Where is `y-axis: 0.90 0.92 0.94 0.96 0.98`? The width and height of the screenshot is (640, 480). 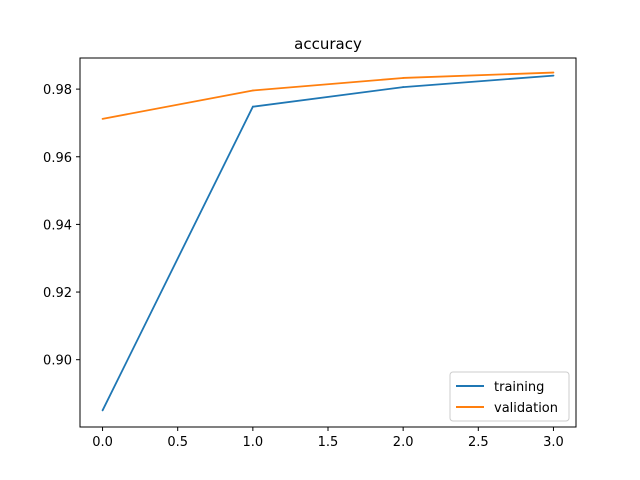 y-axis: 0.90 0.92 0.94 0.96 0.98 is located at coordinates (61, 226).